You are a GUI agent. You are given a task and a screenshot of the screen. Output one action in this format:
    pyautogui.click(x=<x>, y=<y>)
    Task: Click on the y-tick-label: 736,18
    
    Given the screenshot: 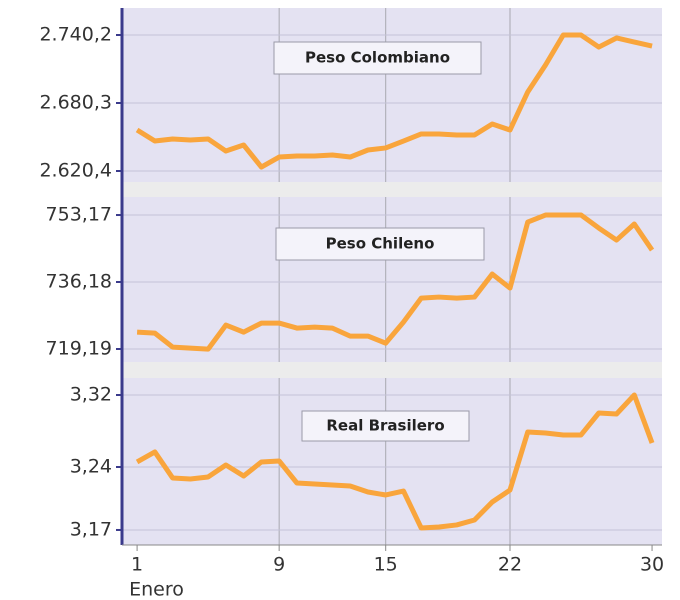 What is the action you would take?
    pyautogui.click(x=79, y=282)
    